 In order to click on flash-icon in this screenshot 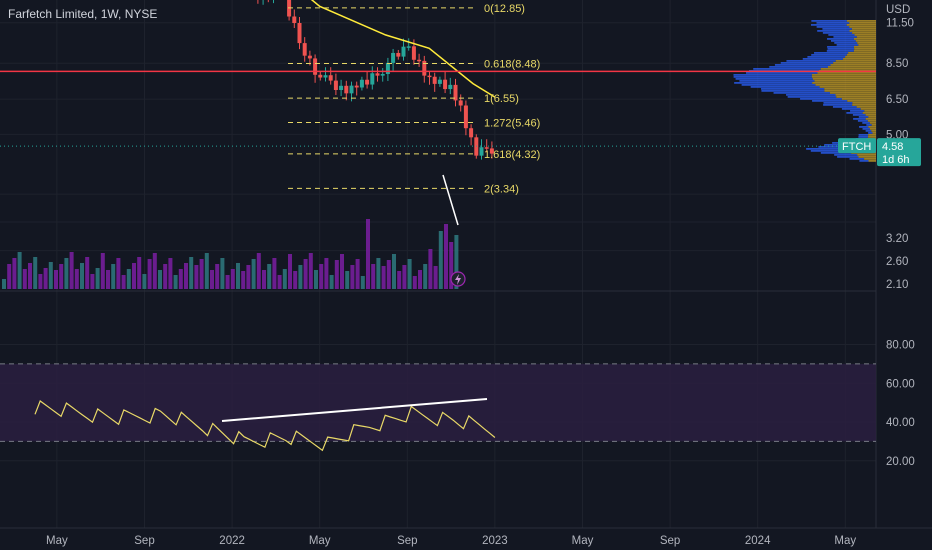, I will do `click(458, 279)`.